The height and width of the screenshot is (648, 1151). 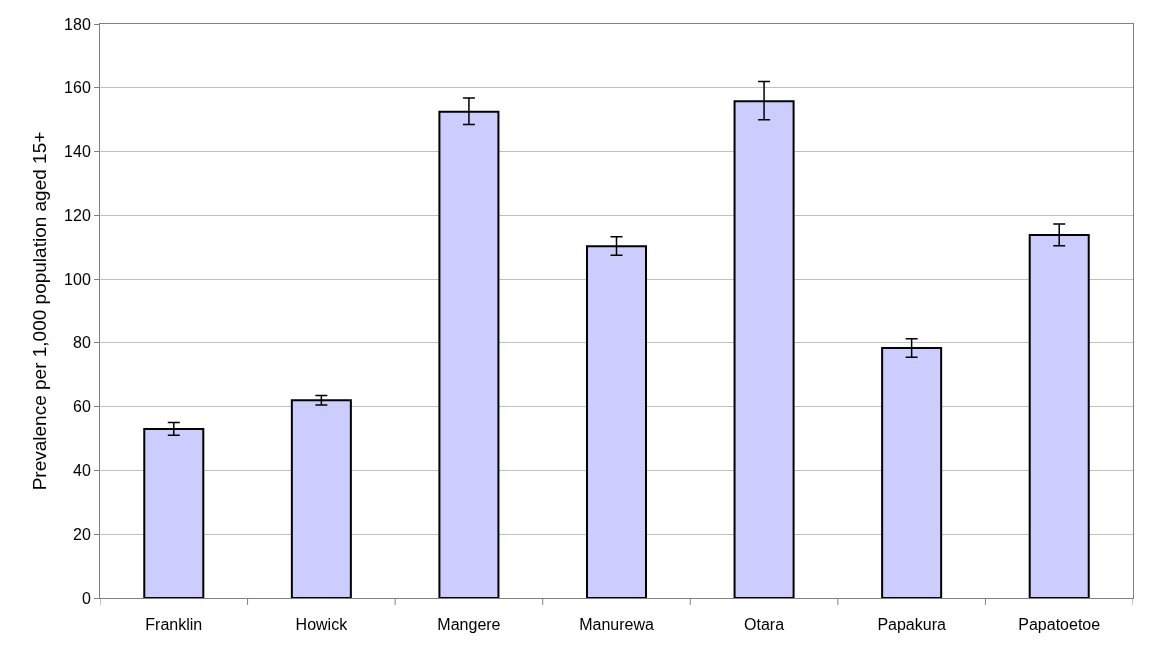 What do you see at coordinates (911, 625) in the screenshot?
I see `x-tick-label: Papakura` at bounding box center [911, 625].